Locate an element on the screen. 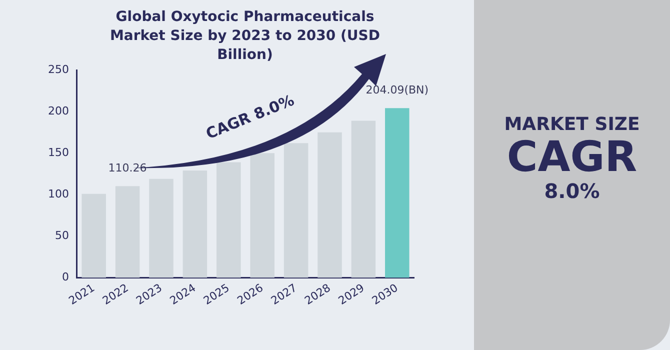 This screenshot has height=350, width=670. data-label: 204.09(BN) is located at coordinates (397, 90).